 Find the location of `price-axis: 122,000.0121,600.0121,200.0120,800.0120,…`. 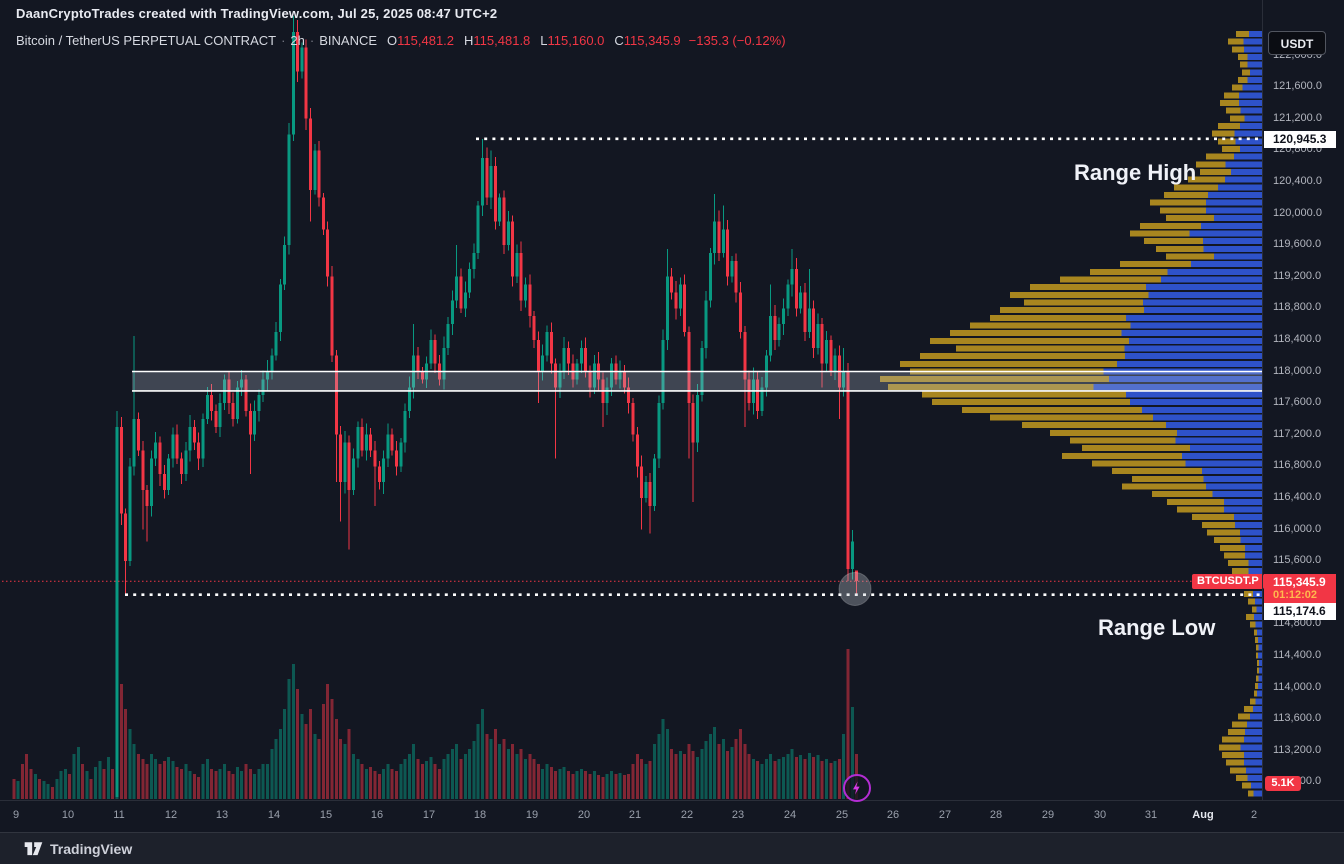

price-axis: 122,000.0121,600.0121,200.0120,800.0120,… is located at coordinates (1303, 400).